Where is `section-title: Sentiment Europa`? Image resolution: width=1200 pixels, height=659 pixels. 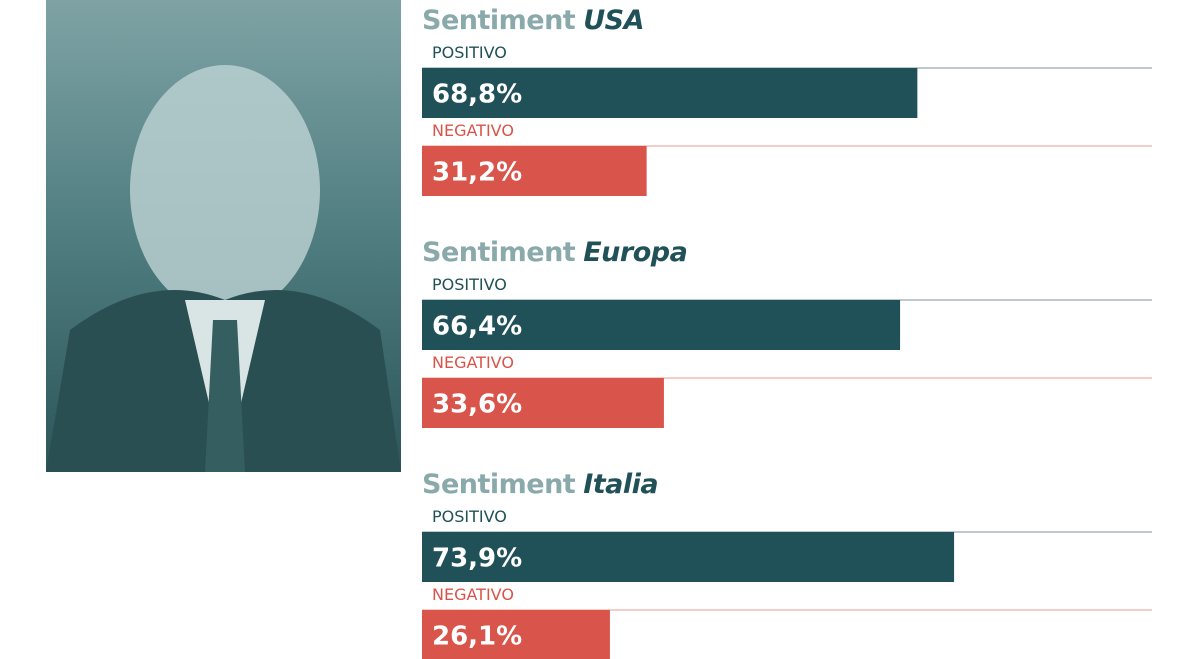
section-title: Sentiment Europa is located at coordinates (554, 252).